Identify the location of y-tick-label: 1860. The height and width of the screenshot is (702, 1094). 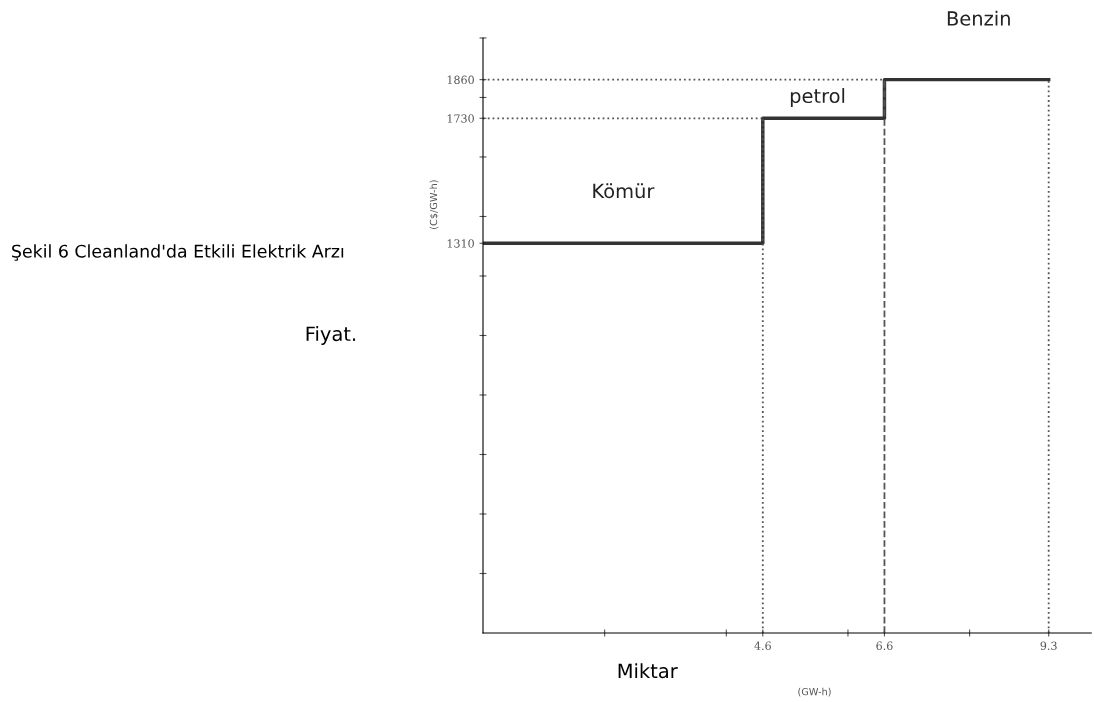
(460, 80).